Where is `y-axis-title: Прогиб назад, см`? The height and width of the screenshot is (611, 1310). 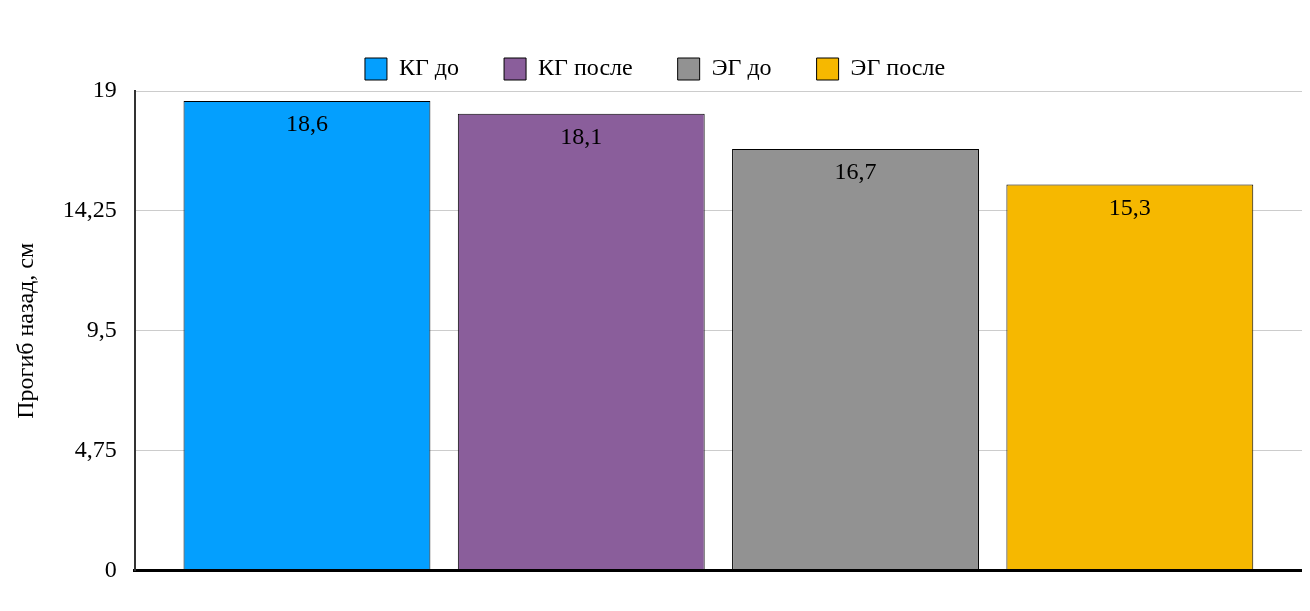 y-axis-title: Прогиб назад, см is located at coordinates (24, 330).